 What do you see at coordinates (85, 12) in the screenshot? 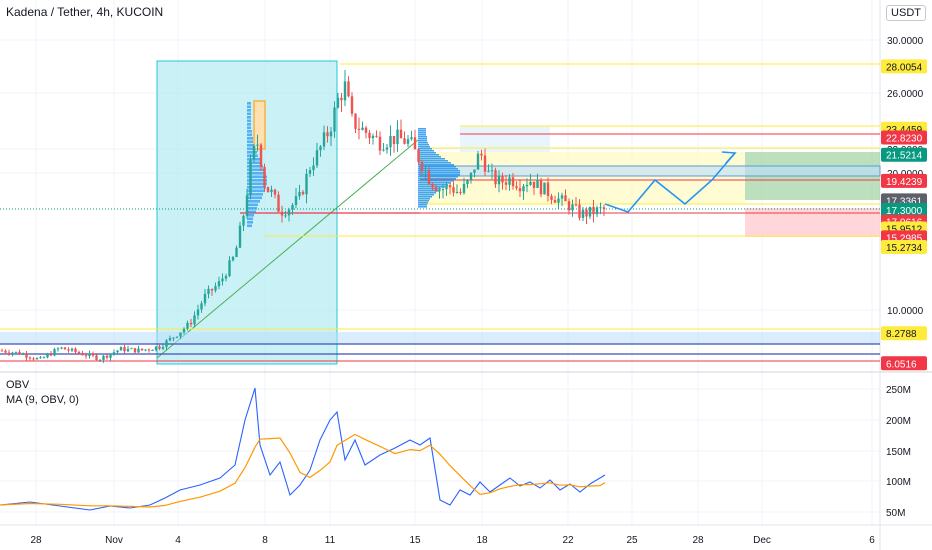
I see `symbol-title: Kadena / Tether, 4h, KUCOIN` at bounding box center [85, 12].